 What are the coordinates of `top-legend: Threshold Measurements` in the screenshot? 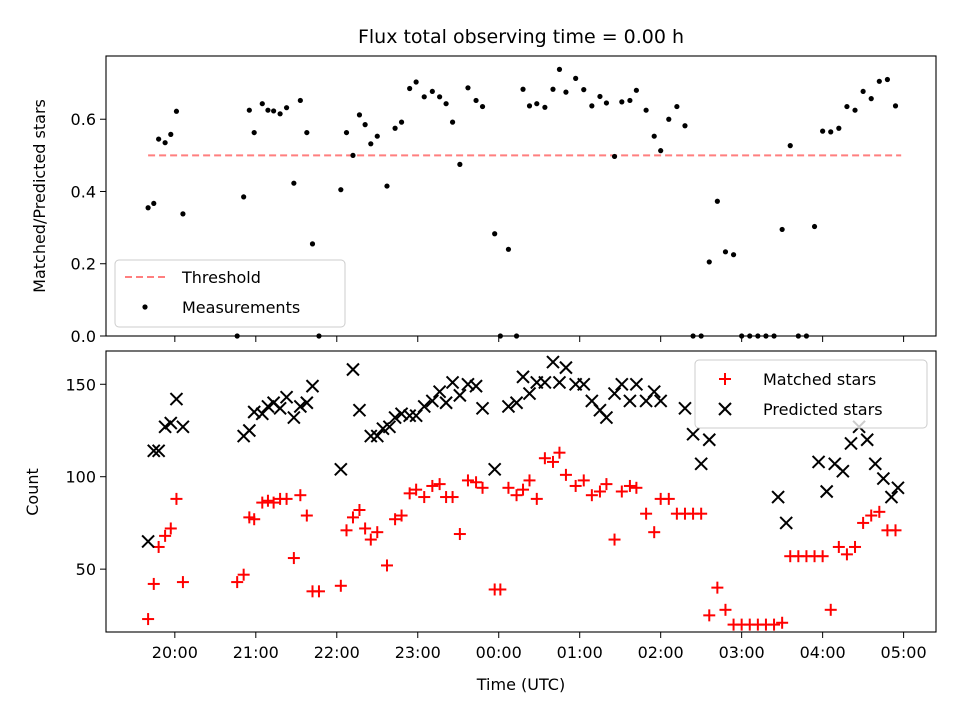 It's located at (230, 293).